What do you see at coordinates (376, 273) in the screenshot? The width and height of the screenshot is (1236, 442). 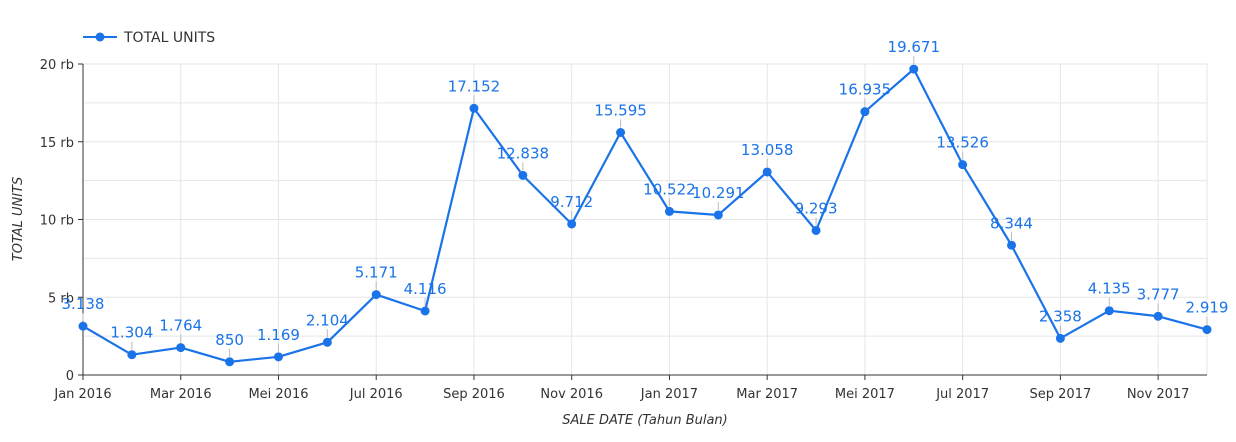 I see `data-label: 5.171` at bounding box center [376, 273].